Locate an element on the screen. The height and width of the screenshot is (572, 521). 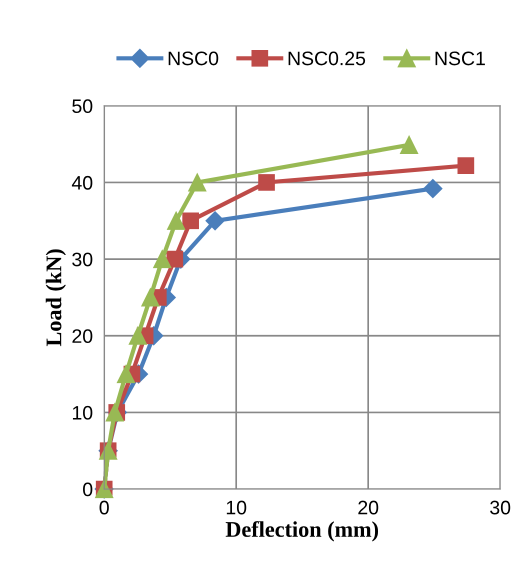
y-tick-label: 40 is located at coordinates (82, 183).